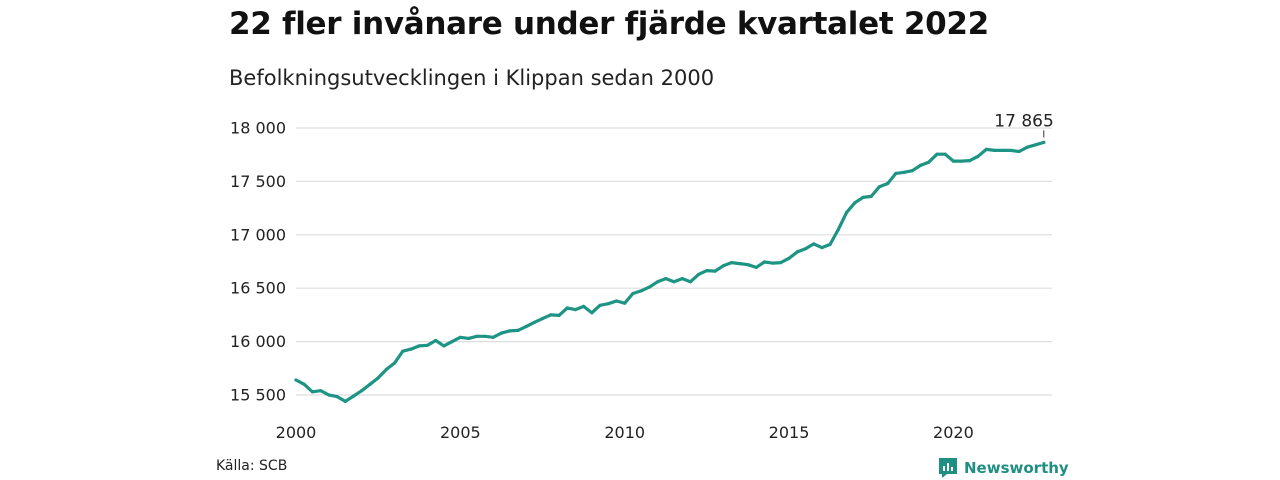 This screenshot has height=480, width=1280. I want to click on source-note: Källa: SCB, so click(252, 466).